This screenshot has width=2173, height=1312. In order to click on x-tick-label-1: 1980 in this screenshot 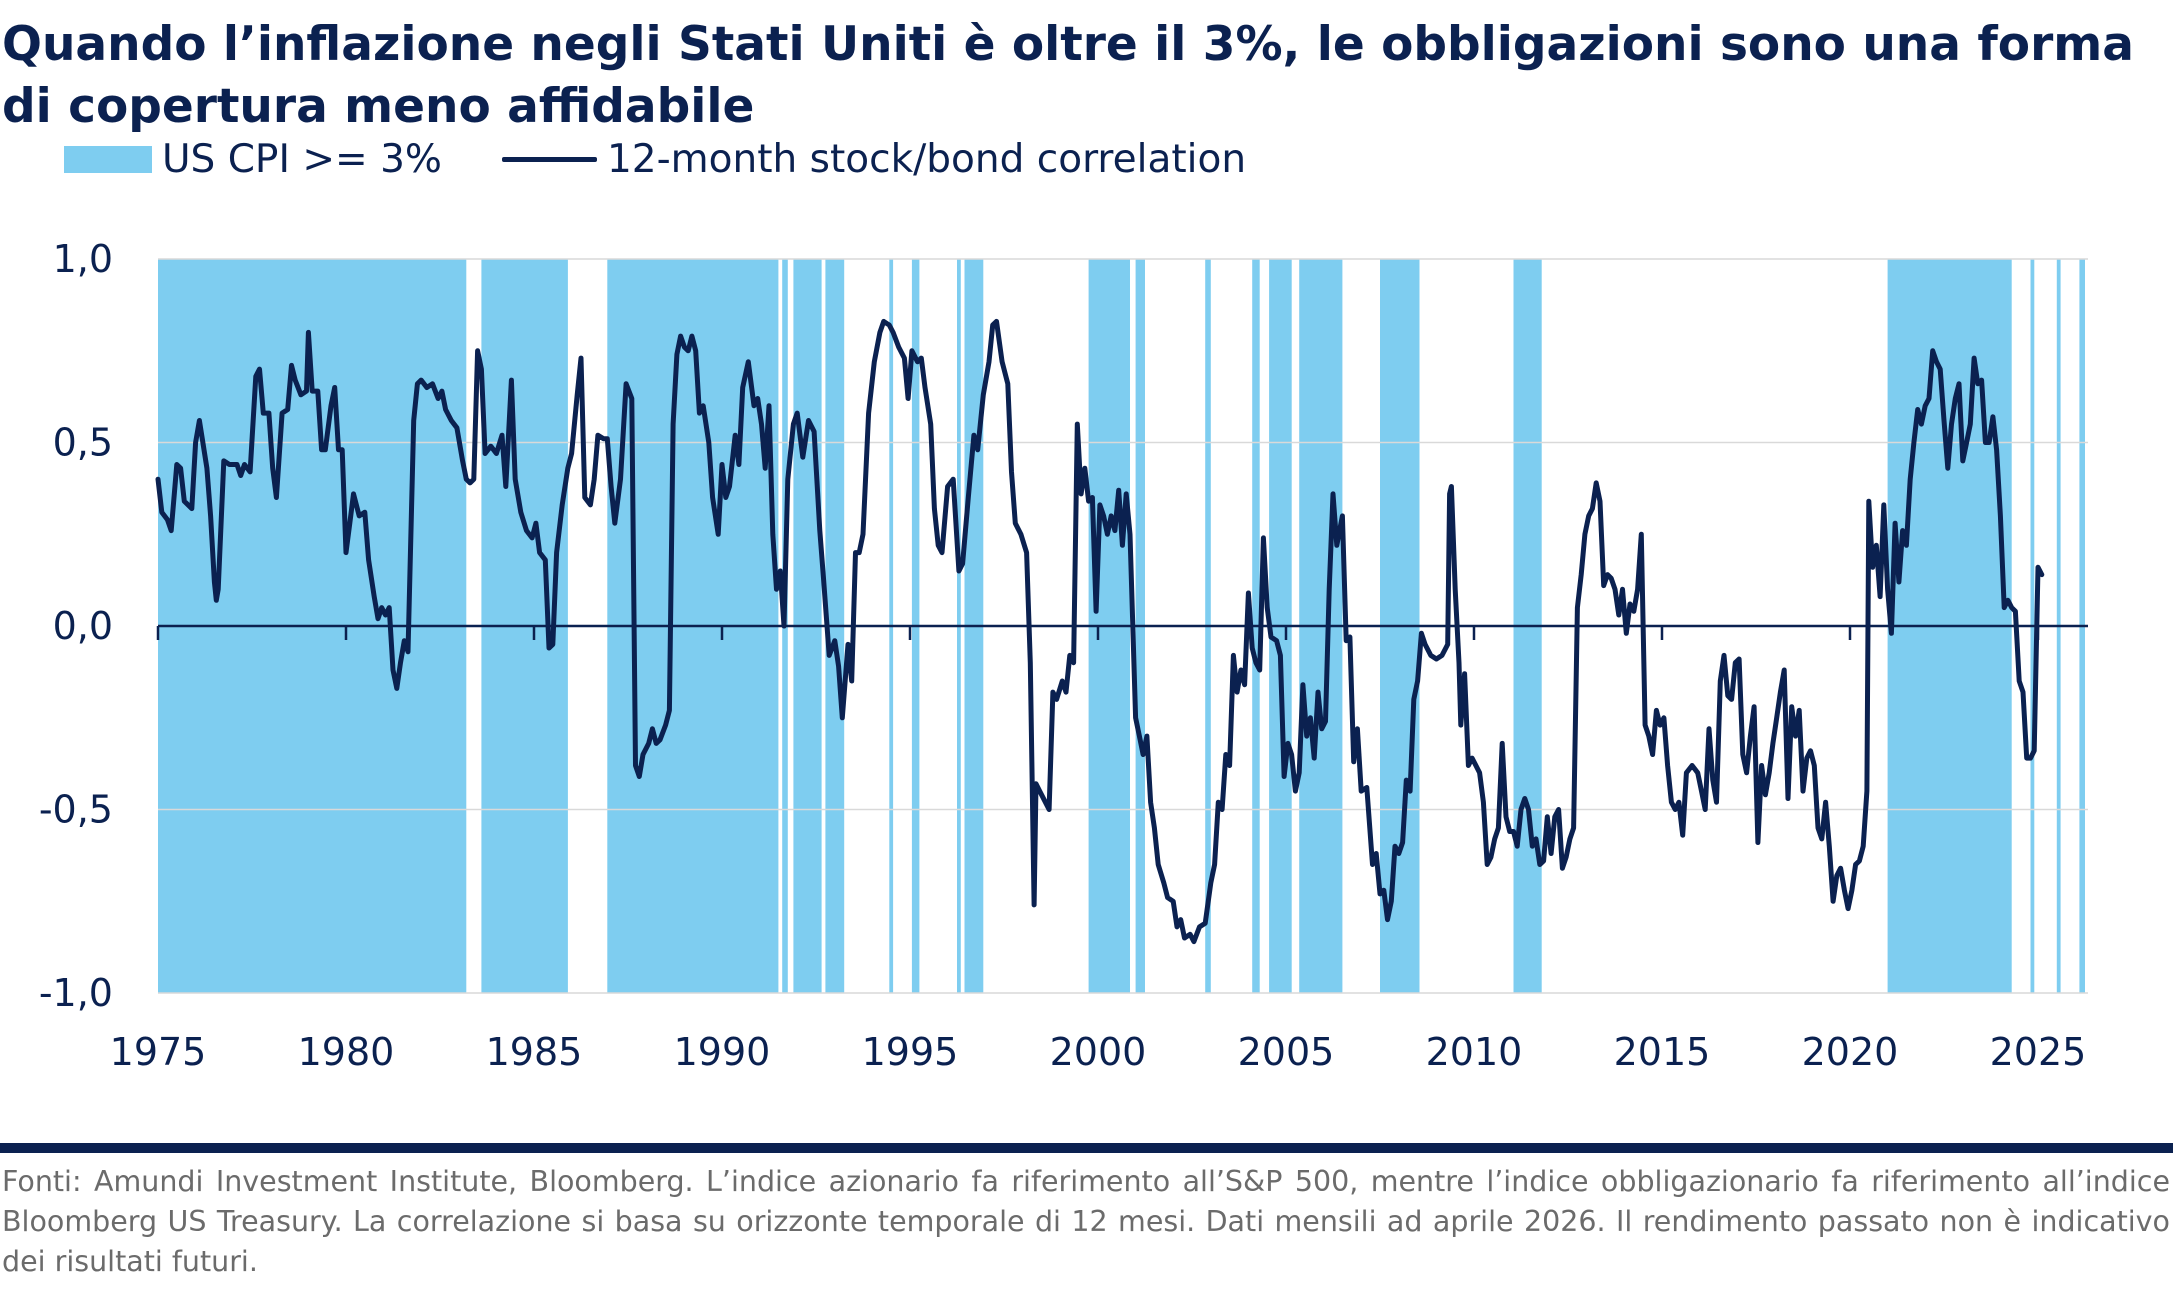, I will do `click(346, 1052)`.